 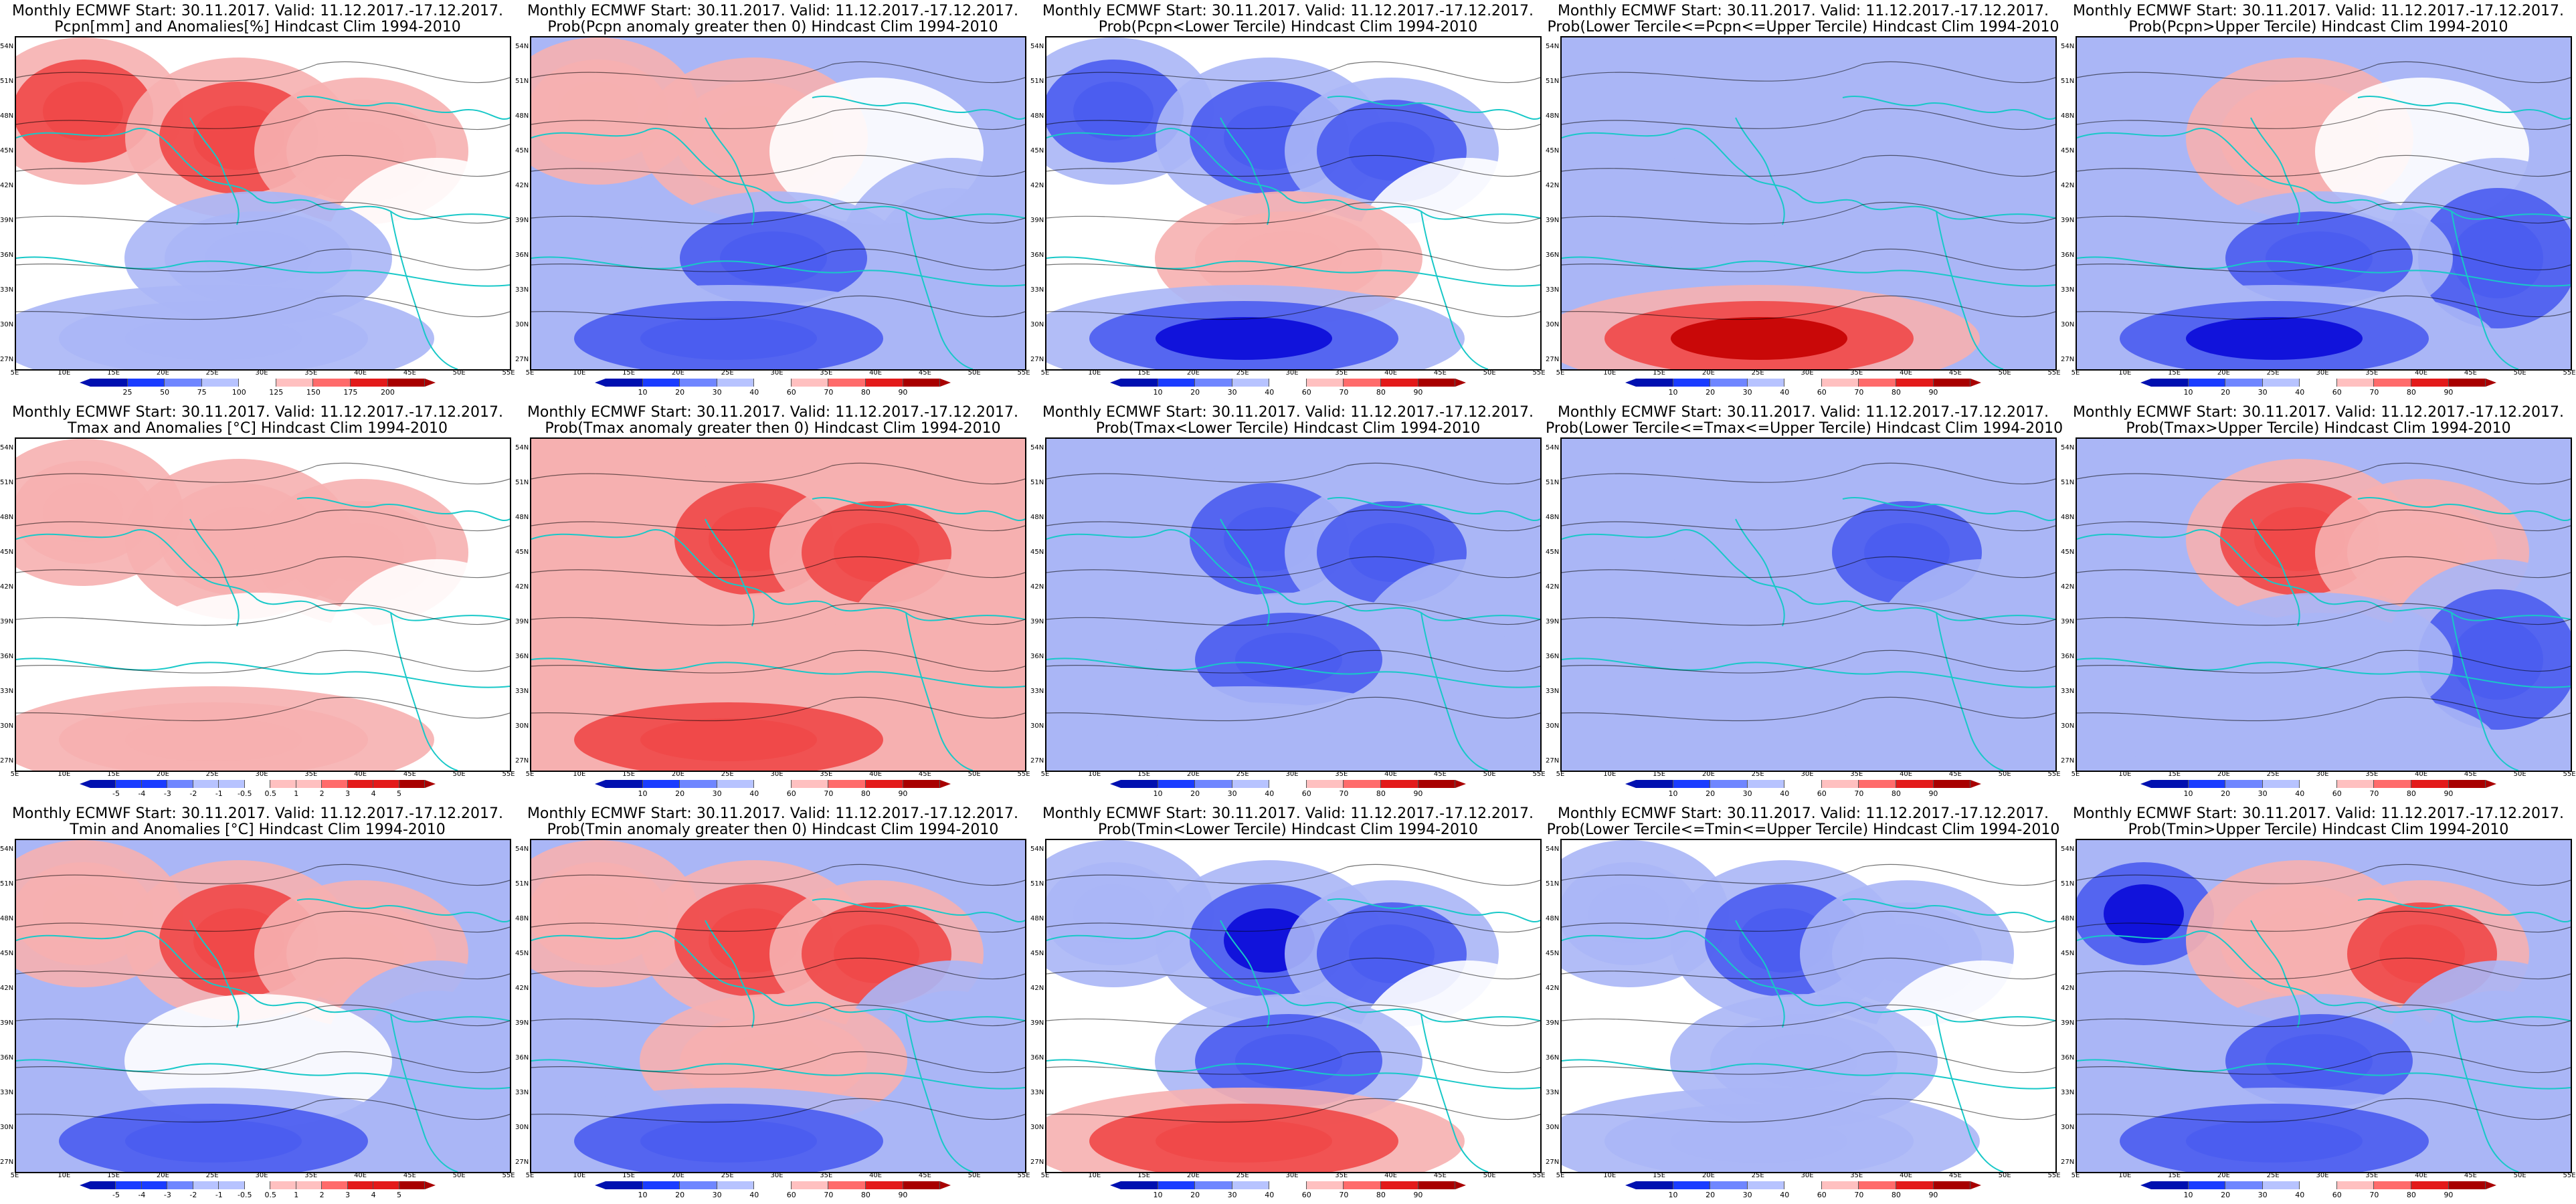 I want to click on forecast-map, so click(x=263, y=1006).